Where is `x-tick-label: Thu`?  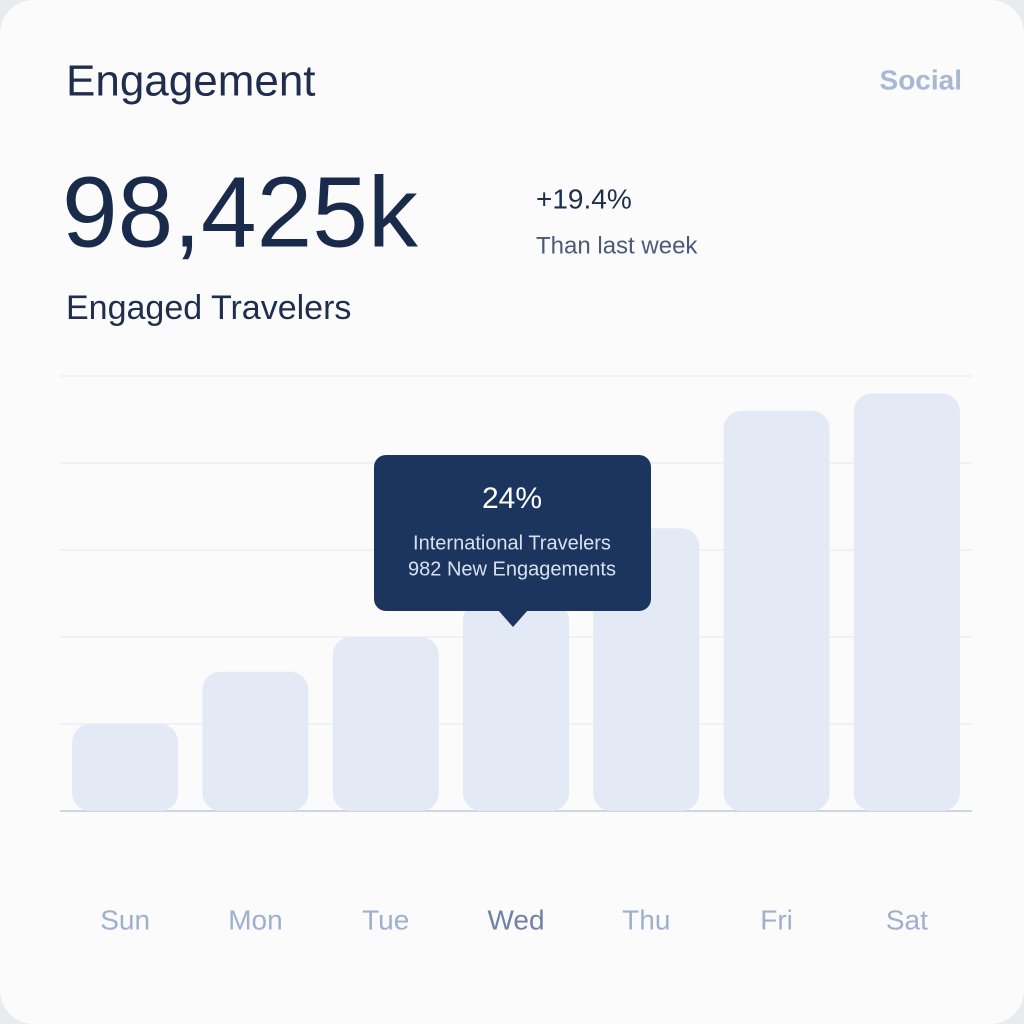
x-tick-label: Thu is located at coordinates (646, 919).